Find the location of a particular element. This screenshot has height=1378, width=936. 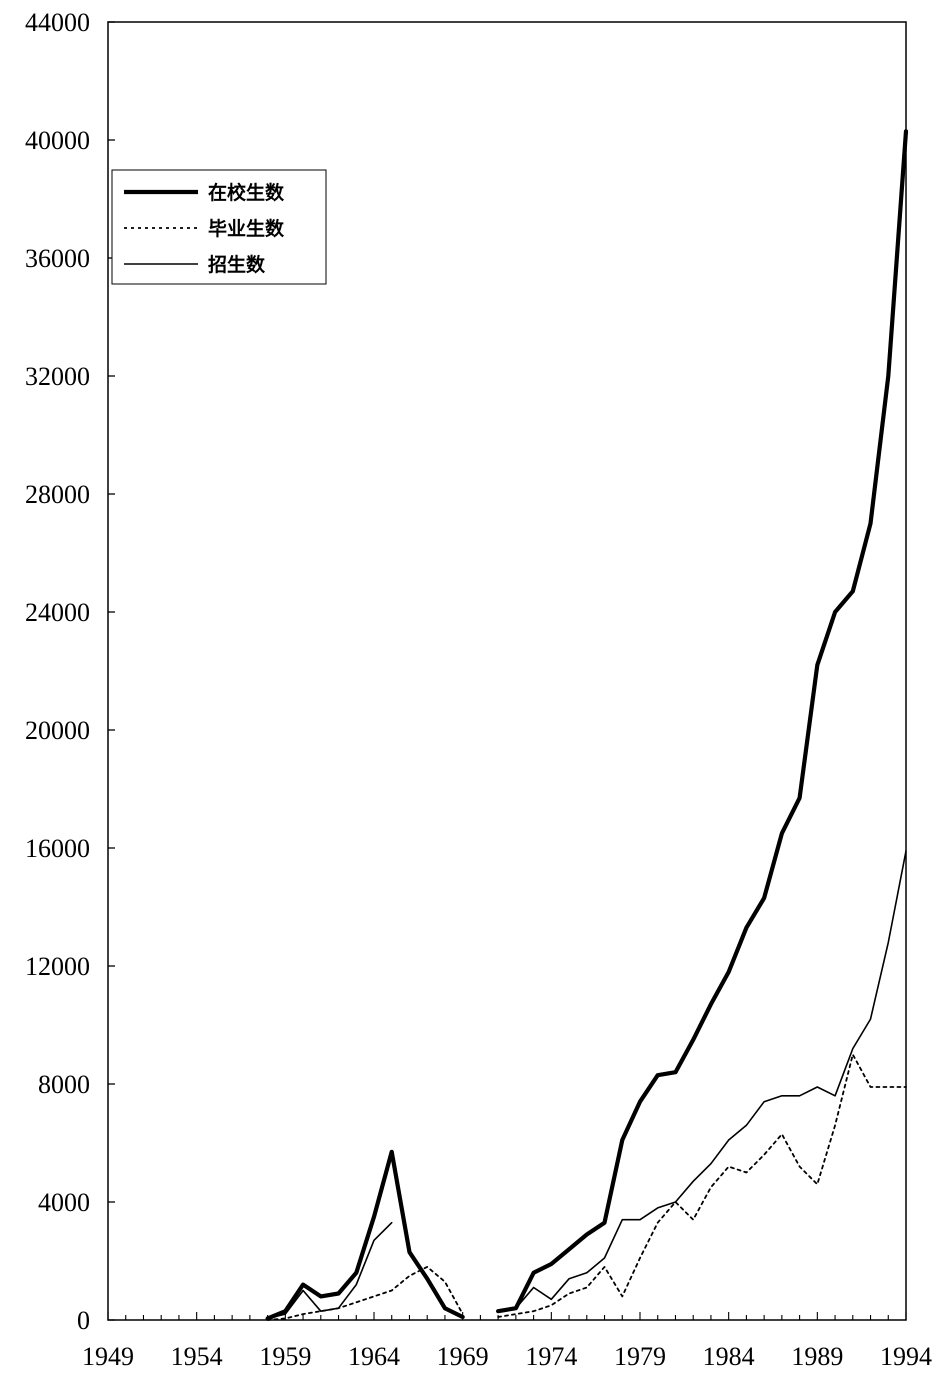

y-tick-label: 28000 is located at coordinates (57, 494).